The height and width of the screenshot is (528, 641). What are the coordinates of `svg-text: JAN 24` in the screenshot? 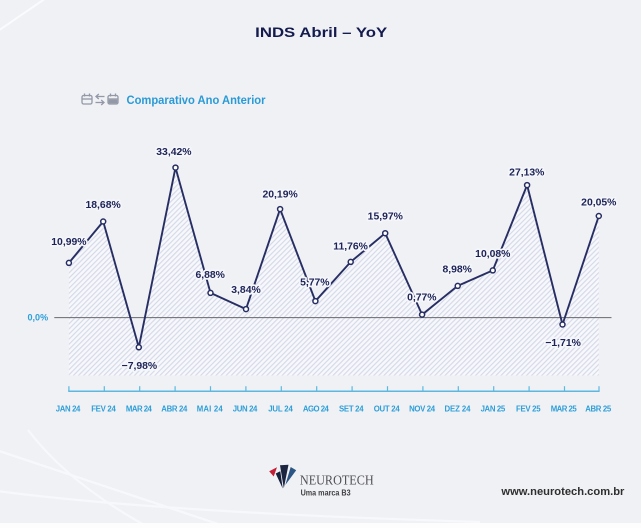 It's located at (68, 408).